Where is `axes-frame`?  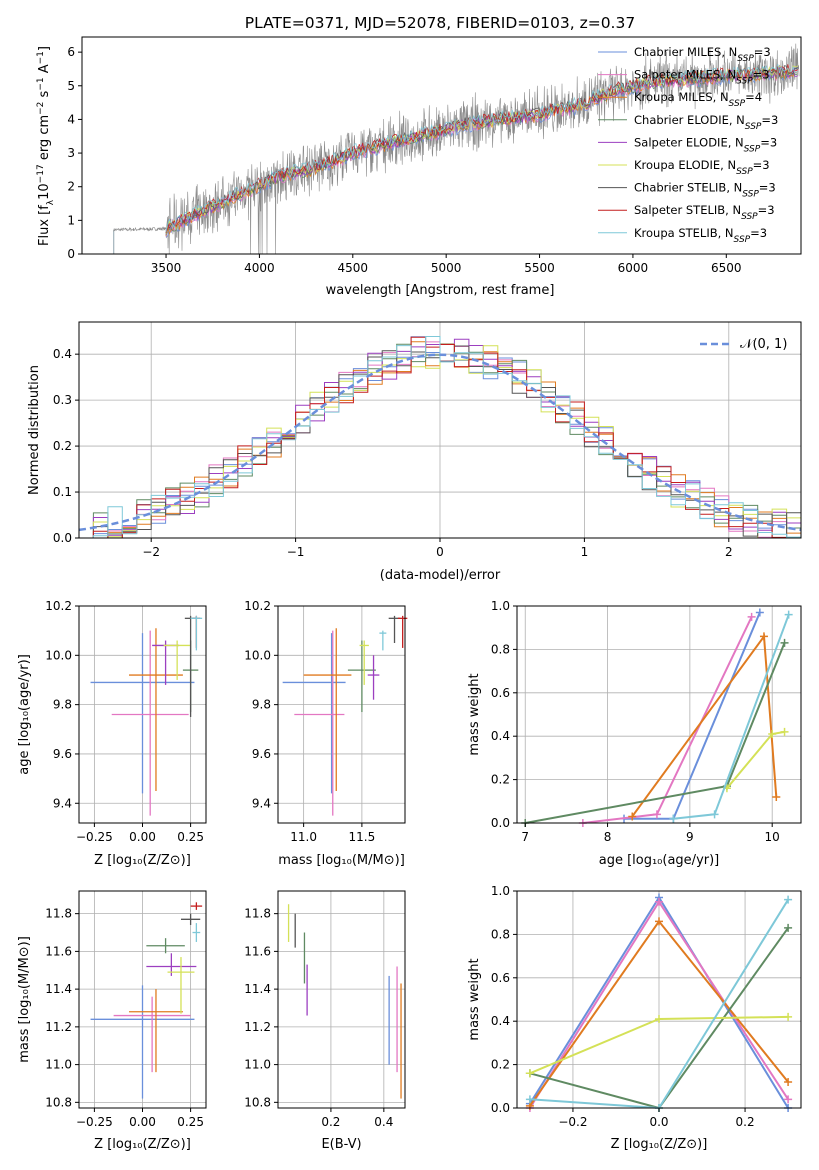
axes-frame is located at coordinates (341, 999).